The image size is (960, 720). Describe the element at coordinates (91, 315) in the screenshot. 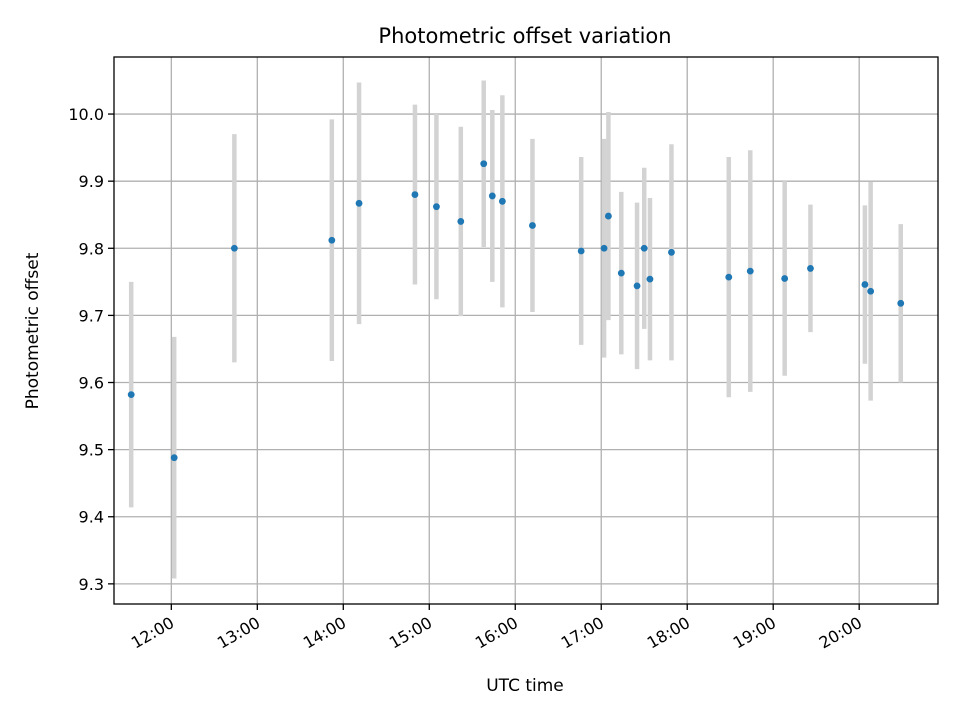

I see `y-tick-label: 9.7` at that location.